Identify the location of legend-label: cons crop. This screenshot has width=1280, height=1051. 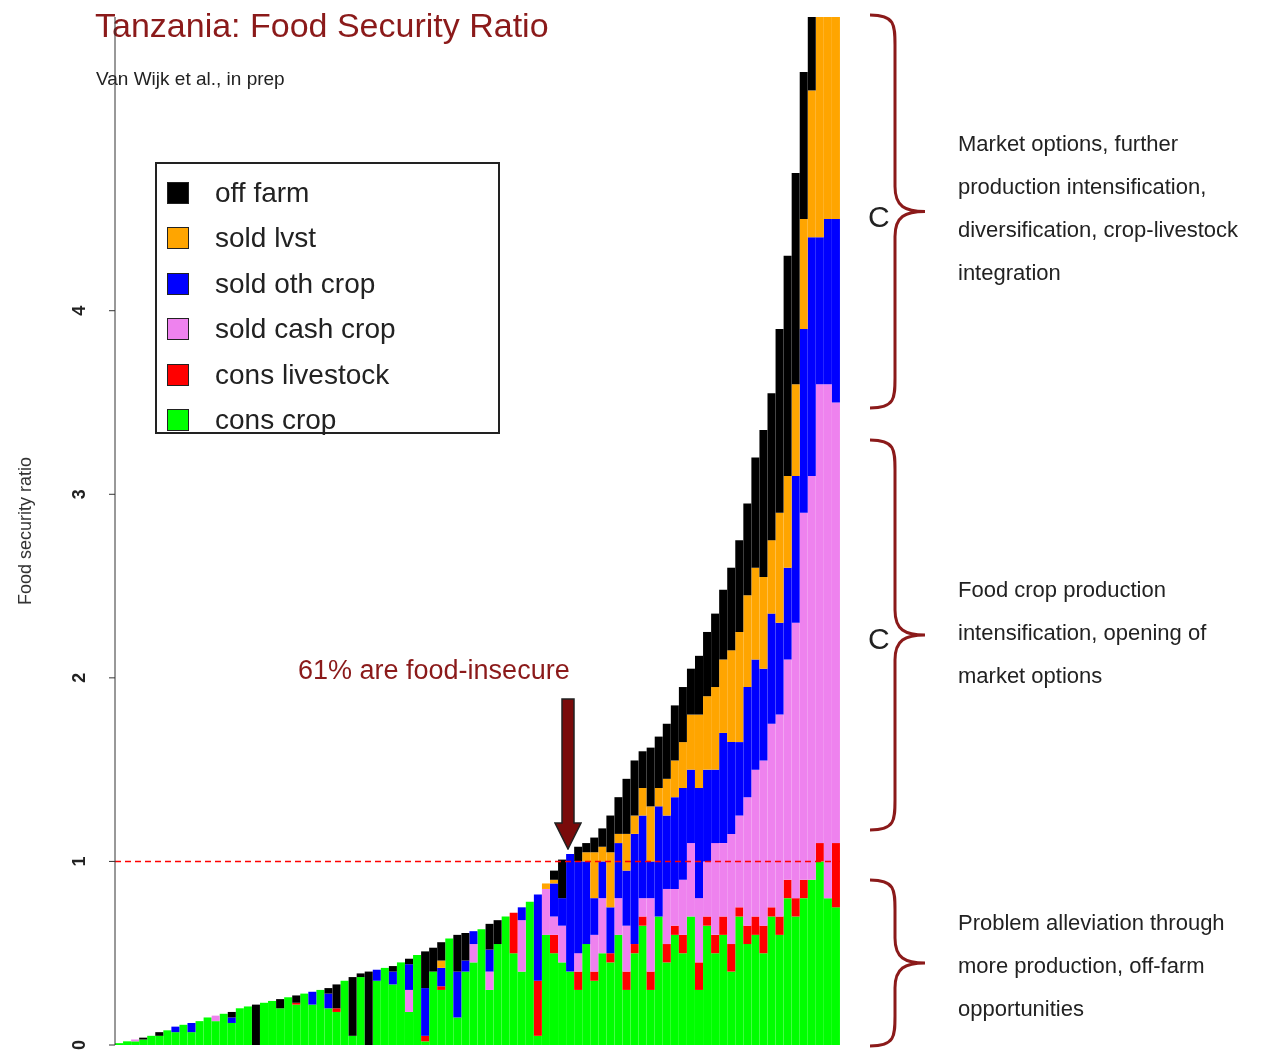
(276, 420).